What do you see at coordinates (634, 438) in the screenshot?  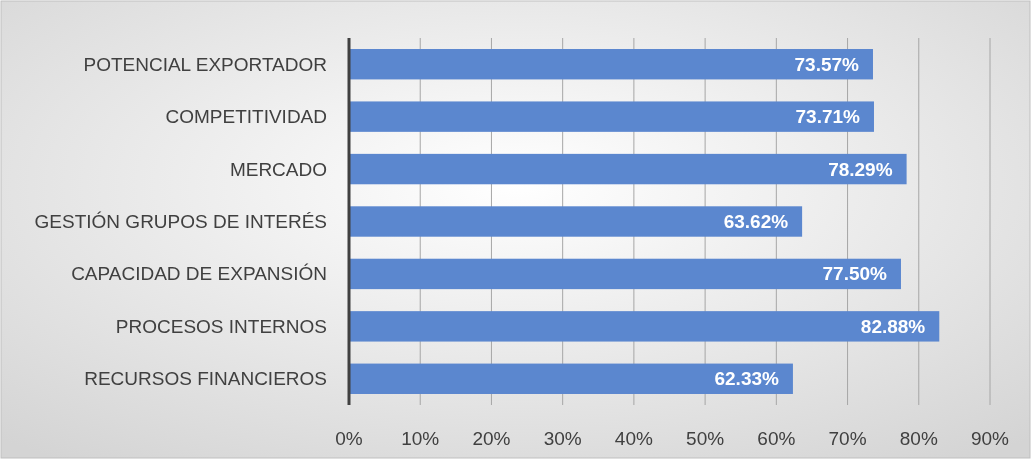 I see `x-tick-label: 40%` at bounding box center [634, 438].